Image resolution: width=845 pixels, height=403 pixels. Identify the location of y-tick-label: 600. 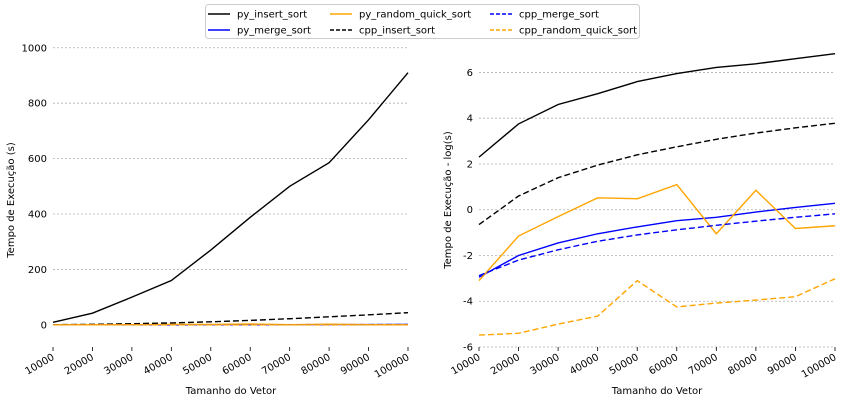
(37, 159).